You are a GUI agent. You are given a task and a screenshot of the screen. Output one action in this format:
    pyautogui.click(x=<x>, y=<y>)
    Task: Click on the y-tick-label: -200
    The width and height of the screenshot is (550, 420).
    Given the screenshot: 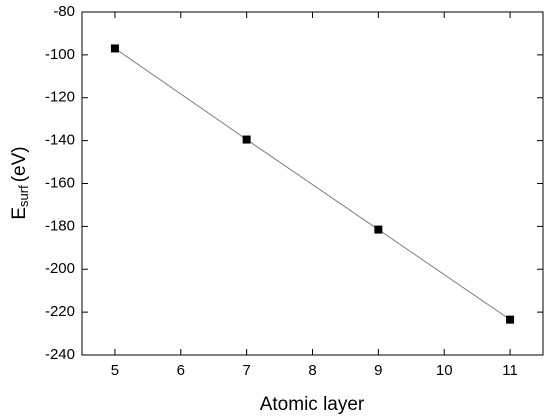 What is the action you would take?
    pyautogui.click(x=60, y=268)
    